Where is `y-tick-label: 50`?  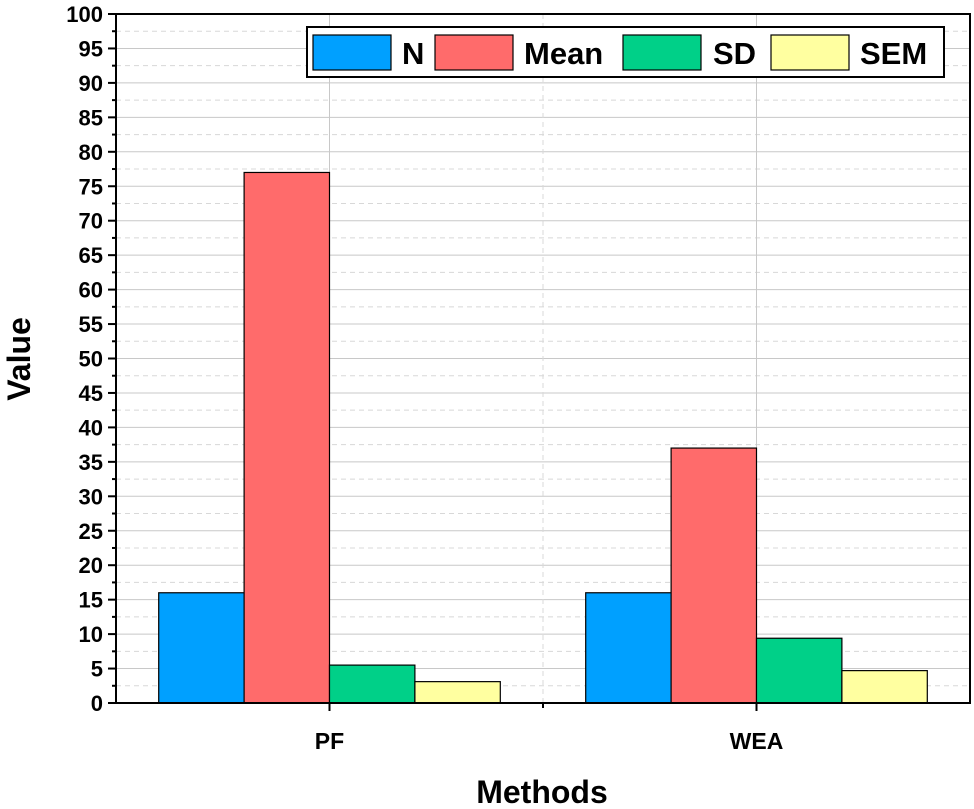
y-tick-label: 50 is located at coordinates (91, 359).